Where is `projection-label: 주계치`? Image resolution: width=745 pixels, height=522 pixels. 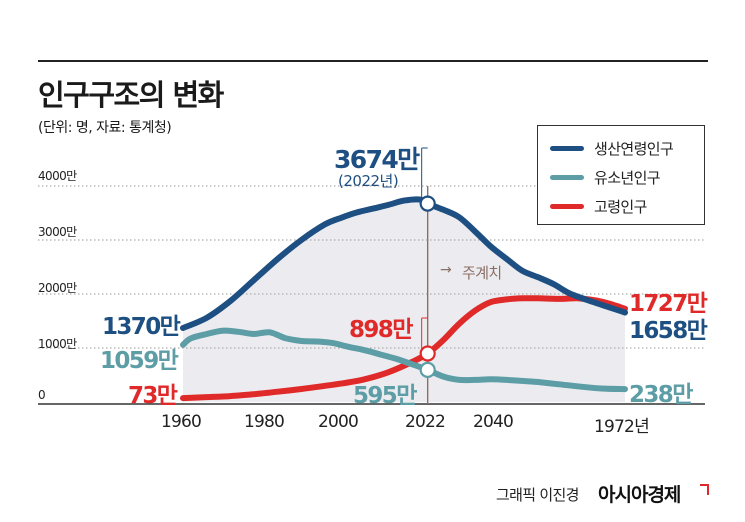
projection-label: 주계치 is located at coordinates (482, 273).